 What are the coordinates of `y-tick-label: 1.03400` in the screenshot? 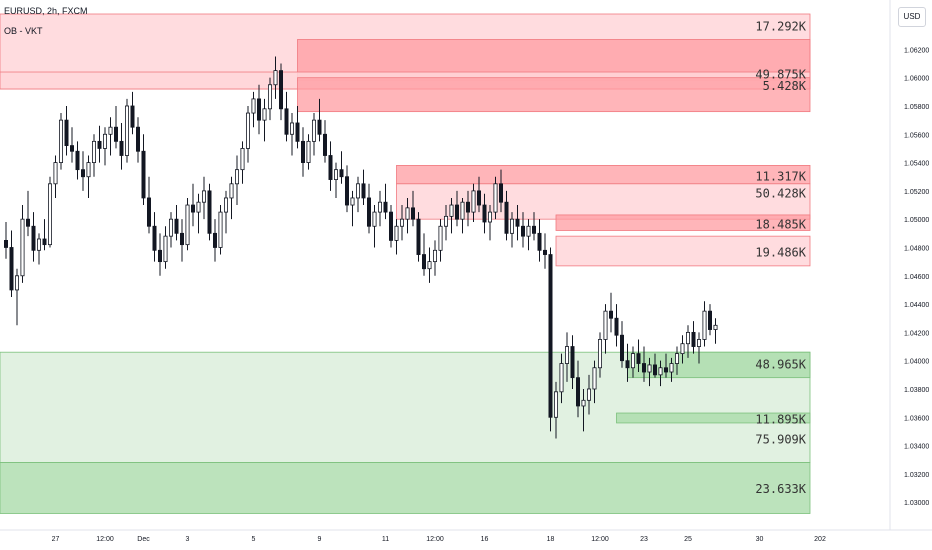 It's located at (916, 447).